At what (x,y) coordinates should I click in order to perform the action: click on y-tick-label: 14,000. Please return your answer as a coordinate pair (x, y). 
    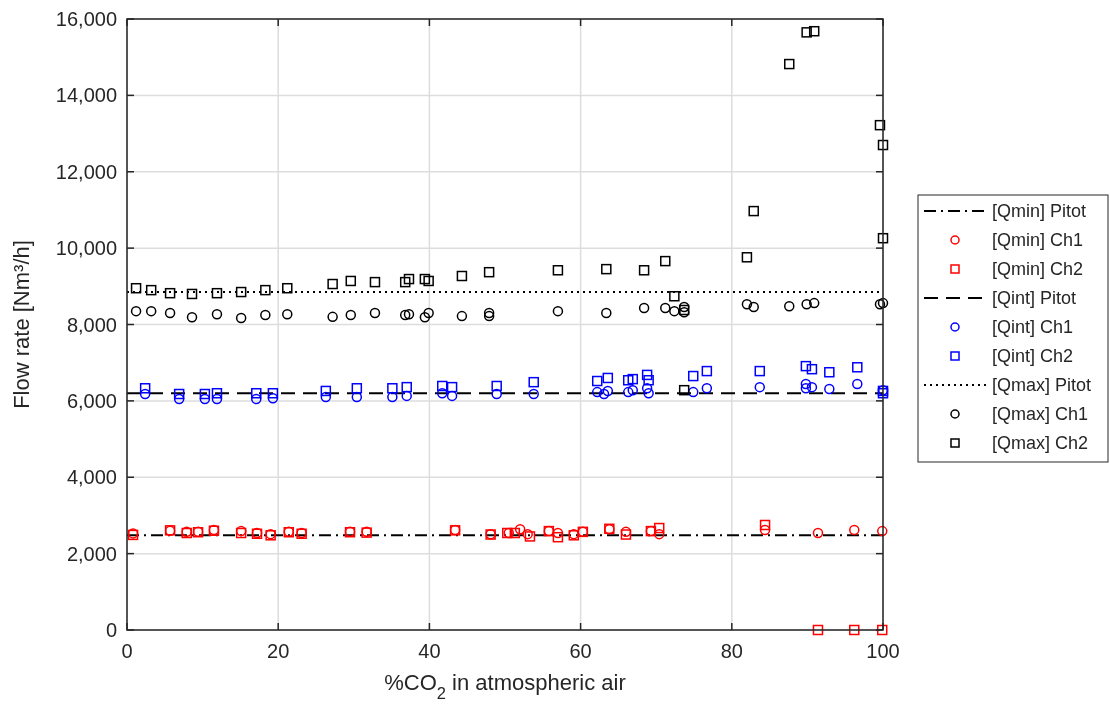
    Looking at the image, I should click on (86, 95).